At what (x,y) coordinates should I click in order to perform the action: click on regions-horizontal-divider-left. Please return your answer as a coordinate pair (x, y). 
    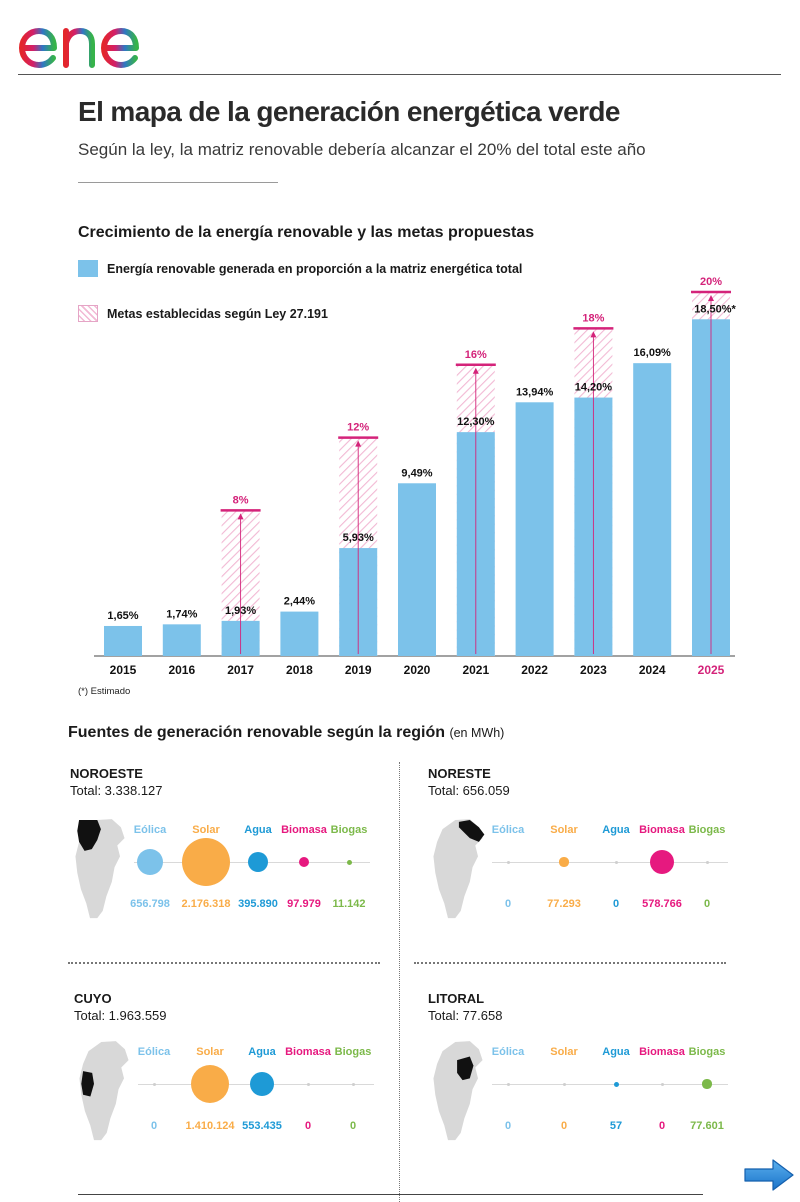
    Looking at the image, I should click on (224, 963).